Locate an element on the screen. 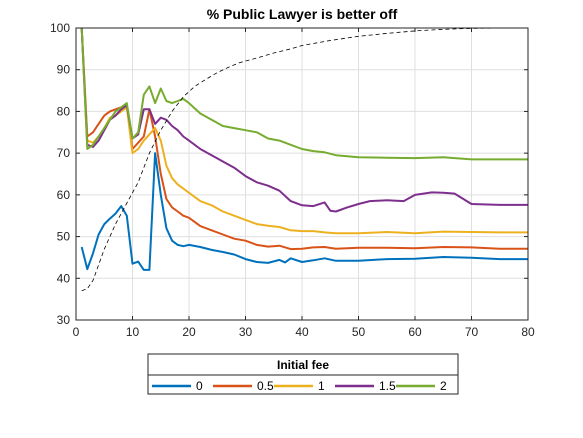 The width and height of the screenshot is (583, 438). y-tick-label: 60 is located at coordinates (64, 195).